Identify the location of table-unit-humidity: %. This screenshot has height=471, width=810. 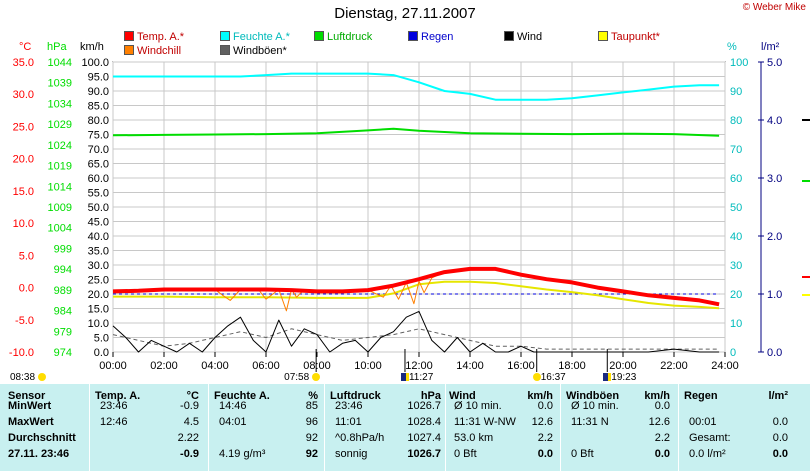
(313, 396).